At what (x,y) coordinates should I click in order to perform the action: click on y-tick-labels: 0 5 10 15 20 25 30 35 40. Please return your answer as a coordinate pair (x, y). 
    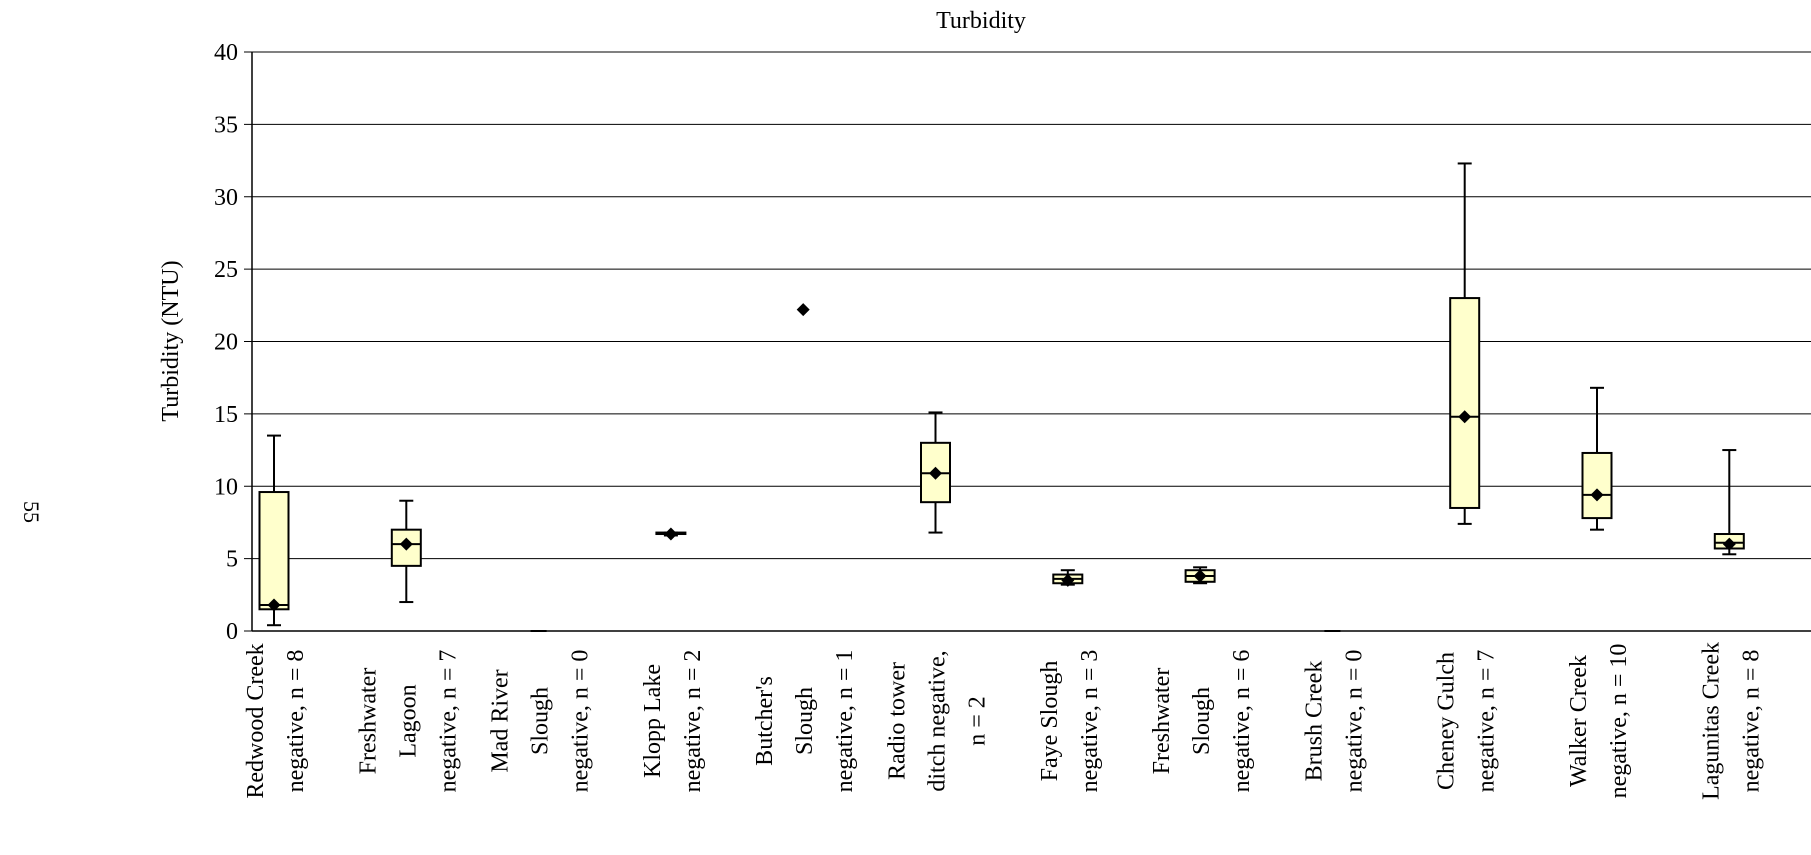
    Looking at the image, I should click on (233, 342).